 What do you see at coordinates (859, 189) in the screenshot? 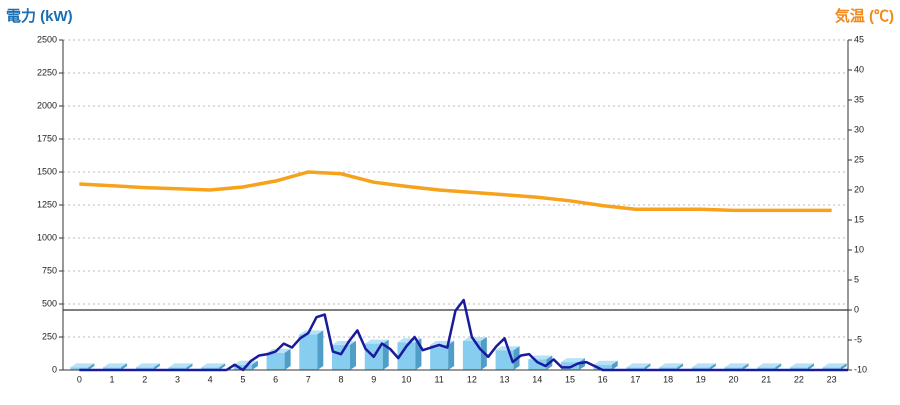
I see `y2-tick-label: 20` at bounding box center [859, 189].